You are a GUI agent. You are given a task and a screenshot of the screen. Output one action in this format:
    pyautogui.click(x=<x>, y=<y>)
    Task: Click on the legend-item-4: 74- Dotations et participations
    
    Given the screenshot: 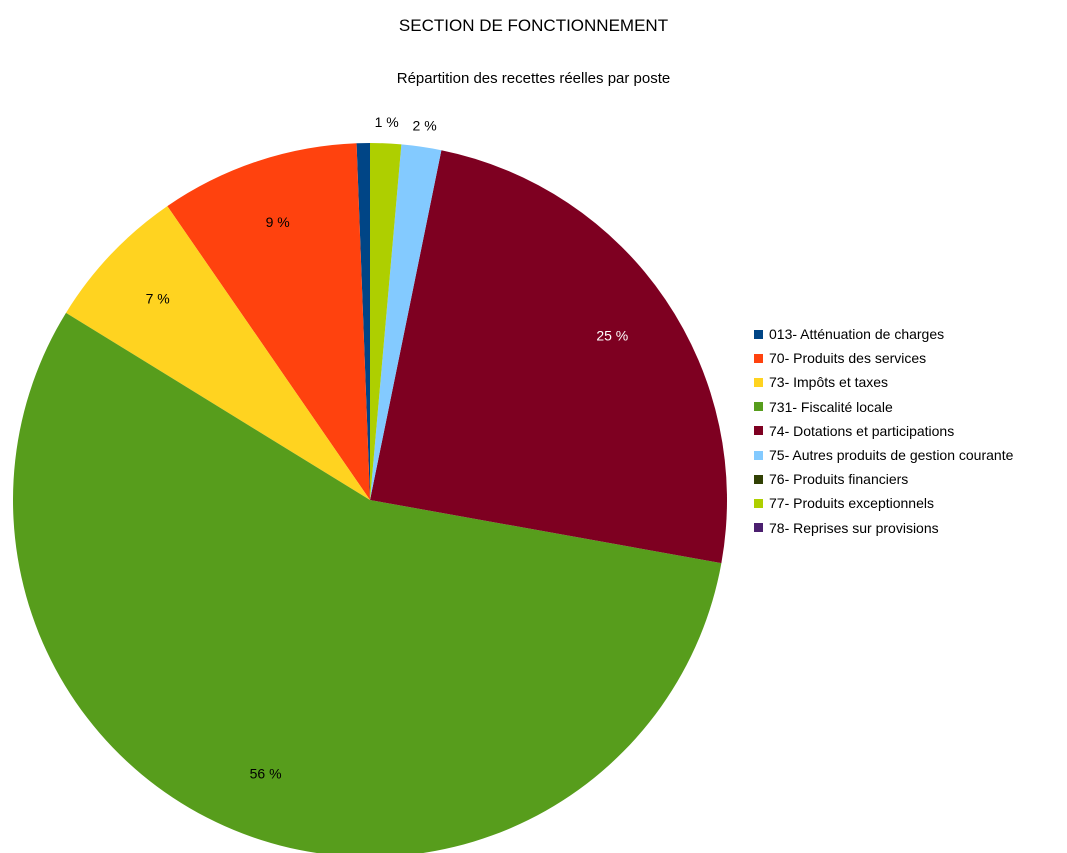 What is the action you would take?
    pyautogui.click(x=883, y=431)
    